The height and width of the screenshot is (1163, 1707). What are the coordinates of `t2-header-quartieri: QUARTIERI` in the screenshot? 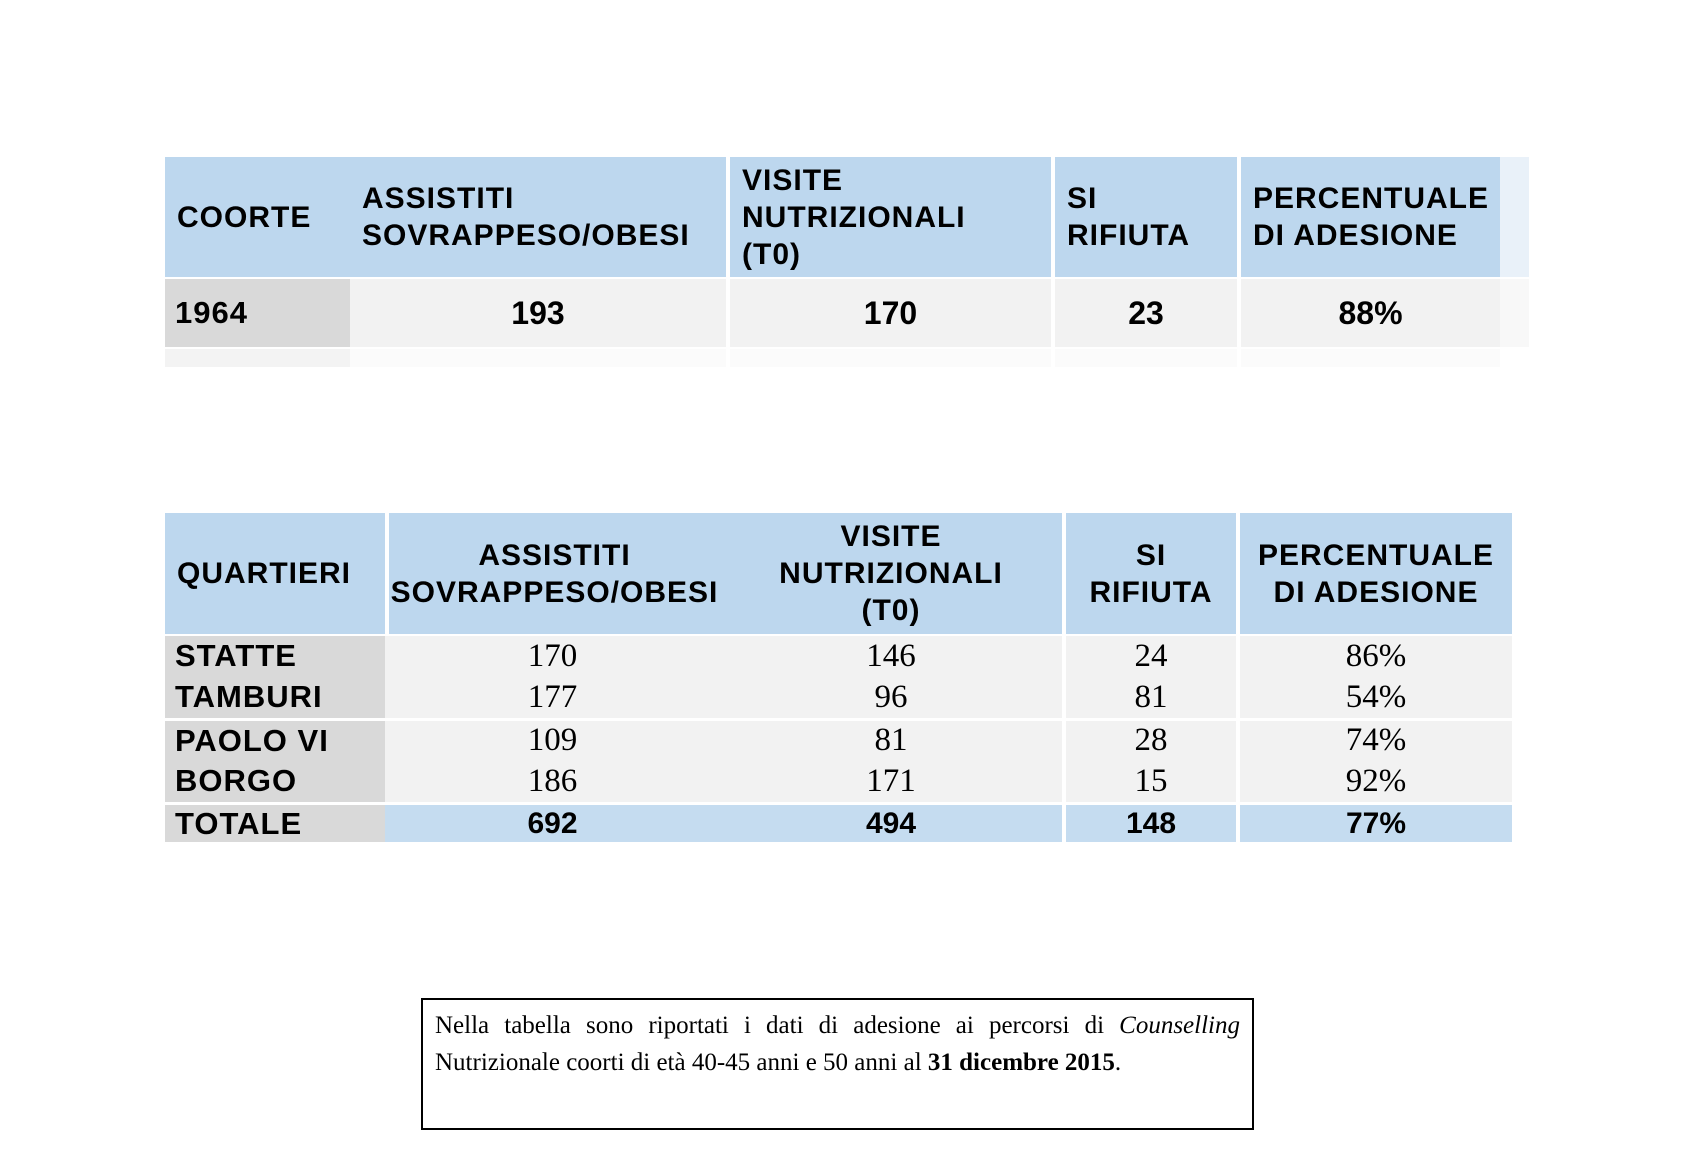 It's located at (275, 573).